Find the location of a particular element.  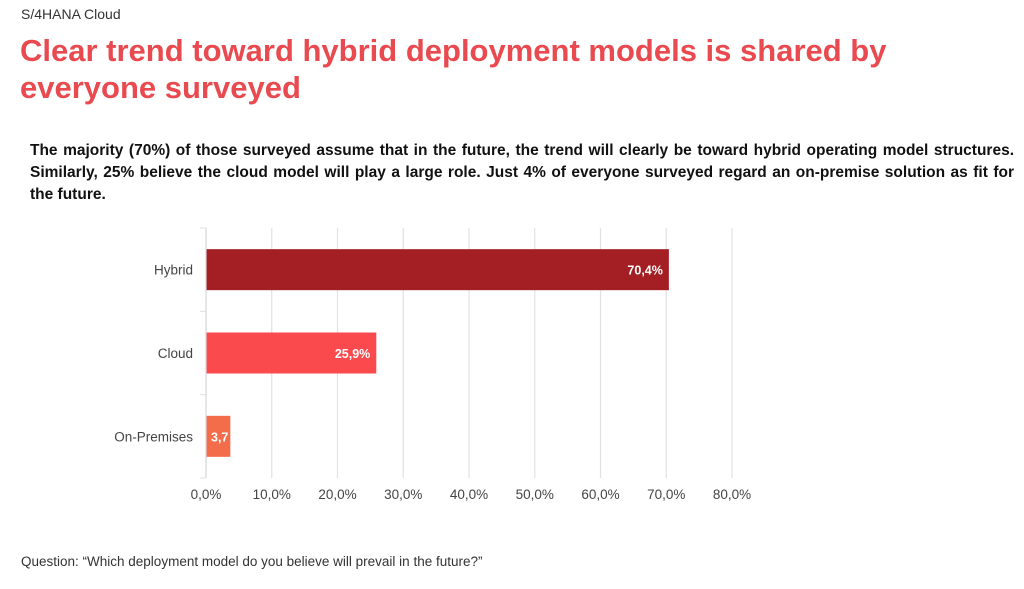

data-label: 3,7 is located at coordinates (219, 437).